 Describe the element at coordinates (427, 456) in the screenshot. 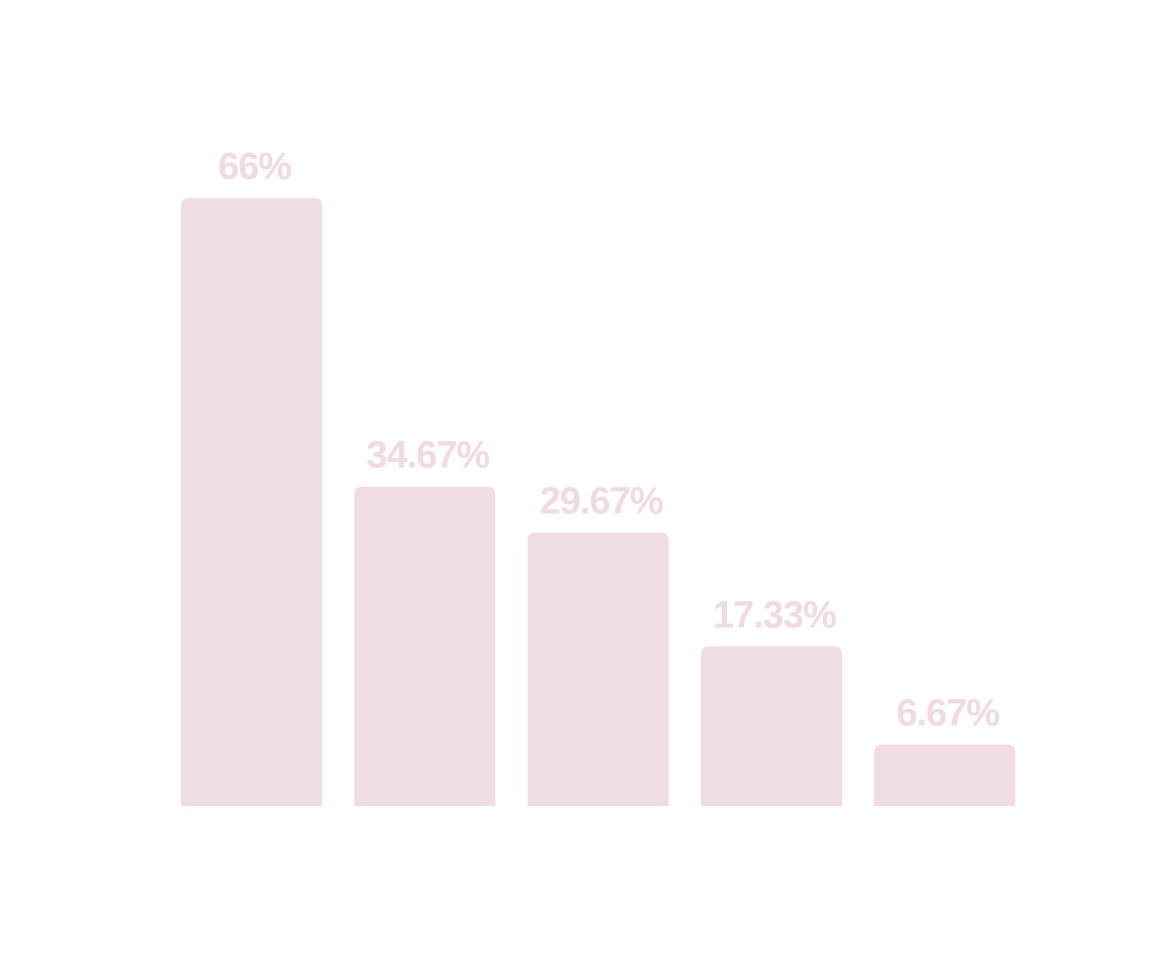

I see `value-label: 34.67%` at that location.